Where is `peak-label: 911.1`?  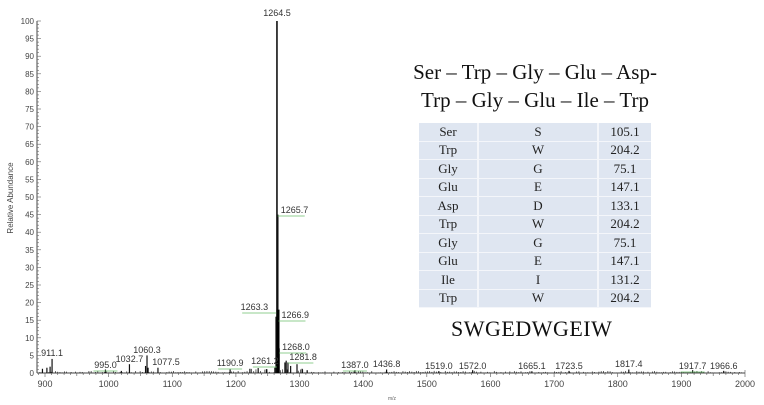 peak-label: 911.1 is located at coordinates (52, 353).